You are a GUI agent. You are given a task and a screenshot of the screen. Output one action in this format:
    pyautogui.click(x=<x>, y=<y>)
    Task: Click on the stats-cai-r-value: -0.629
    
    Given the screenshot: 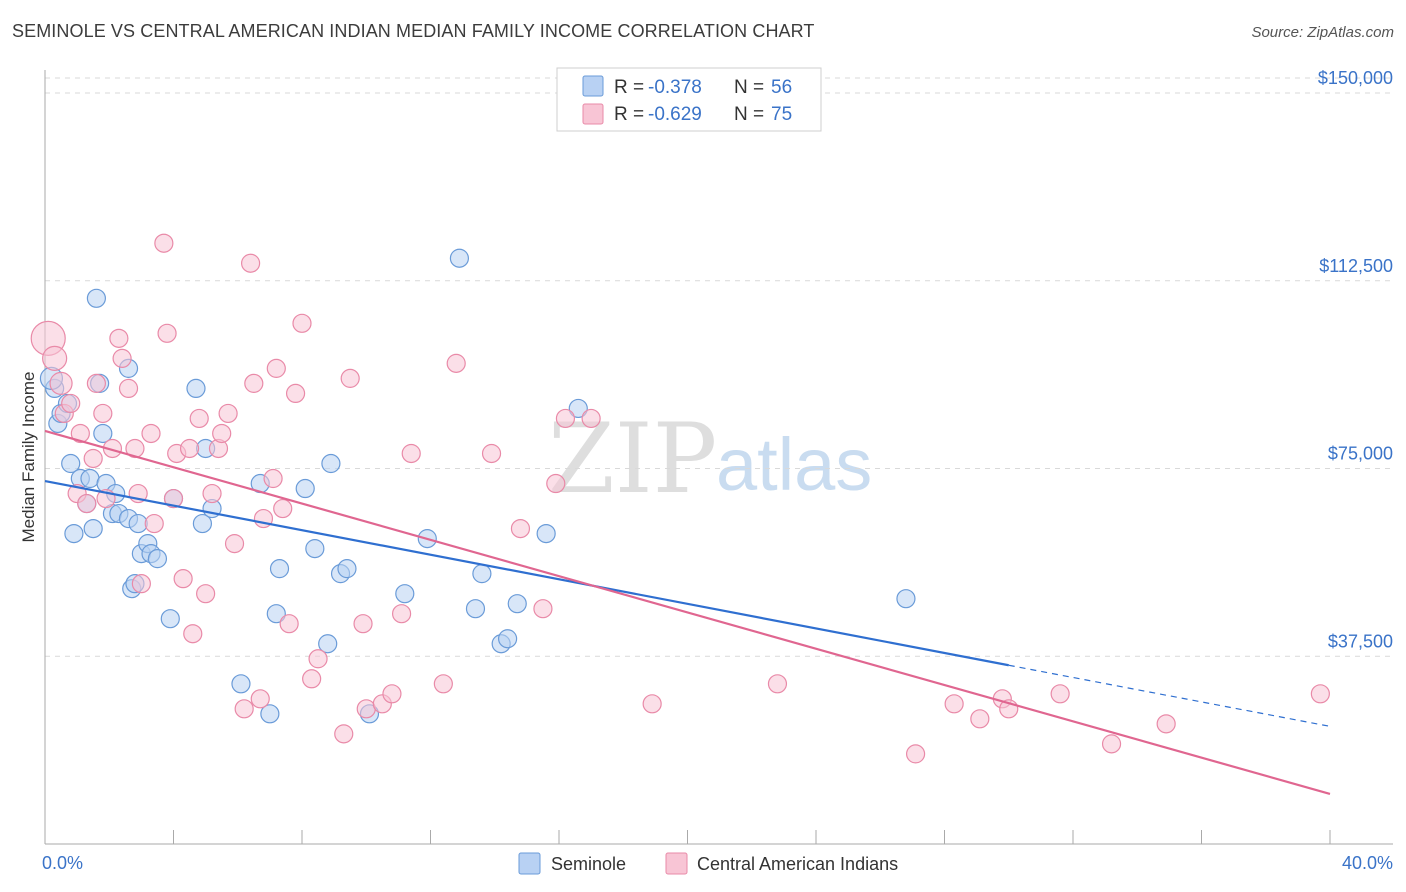 What is the action you would take?
    pyautogui.click(x=675, y=114)
    